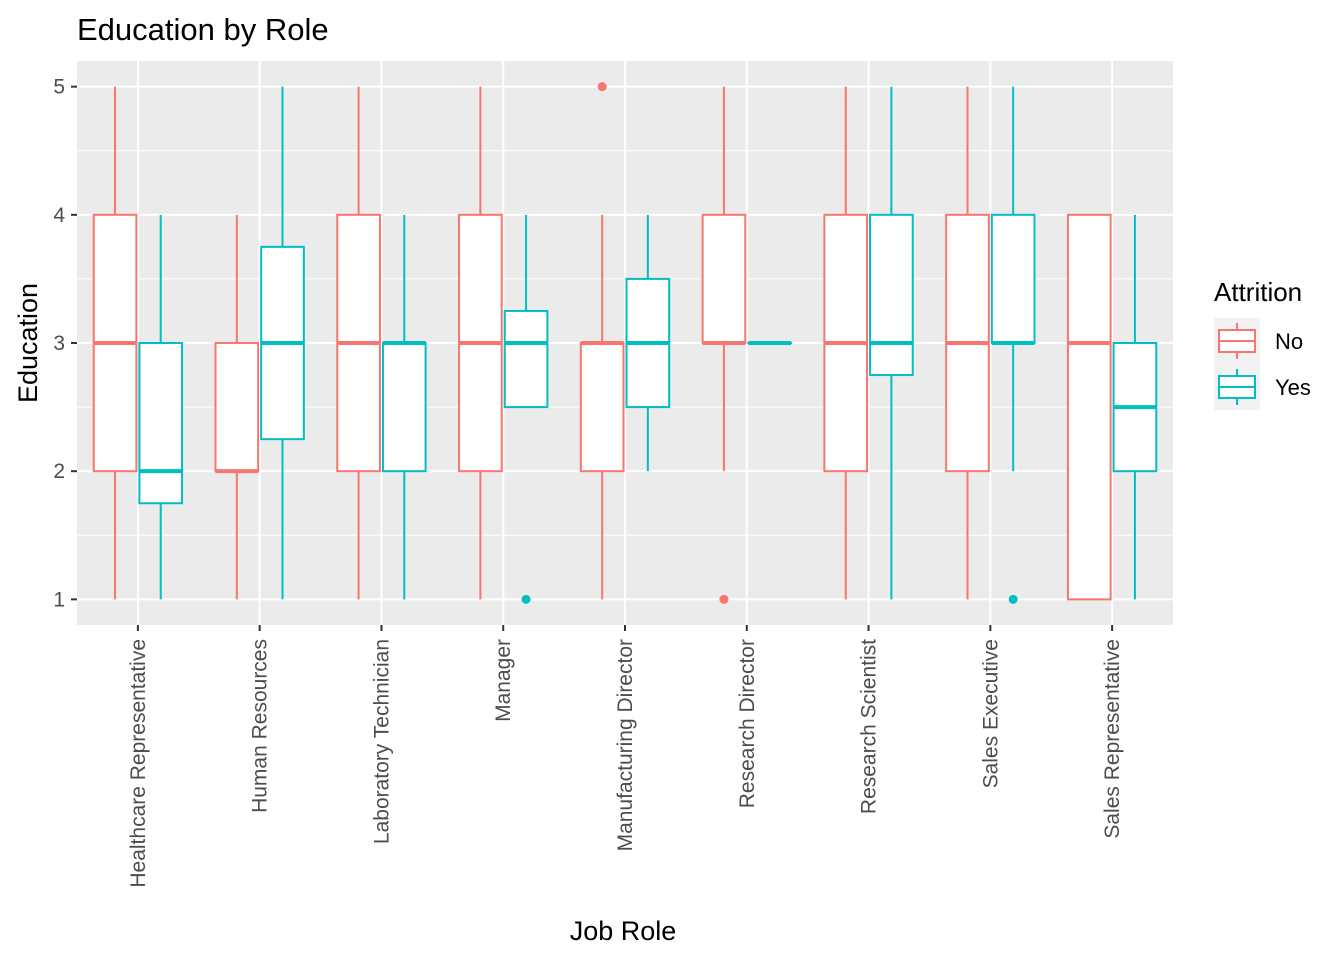 This screenshot has width=1344, height=960. I want to click on x-tick-label: Research Director, so click(747, 723).